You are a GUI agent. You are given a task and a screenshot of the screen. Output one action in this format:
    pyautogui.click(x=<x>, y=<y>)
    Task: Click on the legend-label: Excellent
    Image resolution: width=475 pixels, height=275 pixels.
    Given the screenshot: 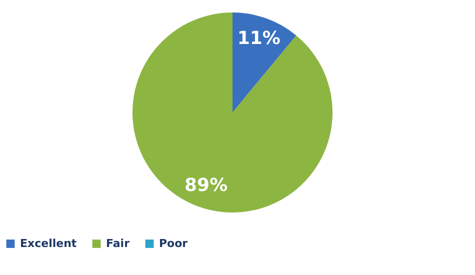 What is the action you would take?
    pyautogui.click(x=48, y=243)
    